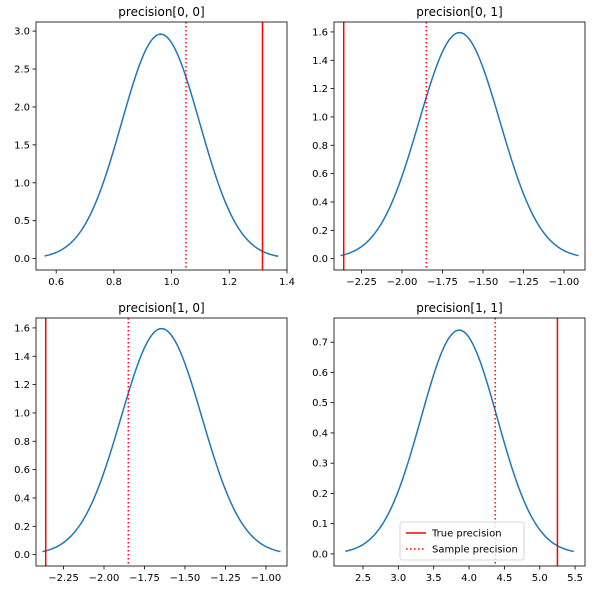 The width and height of the screenshot is (598, 590). I want to click on y-tick-label: 0.1, so click(320, 524).